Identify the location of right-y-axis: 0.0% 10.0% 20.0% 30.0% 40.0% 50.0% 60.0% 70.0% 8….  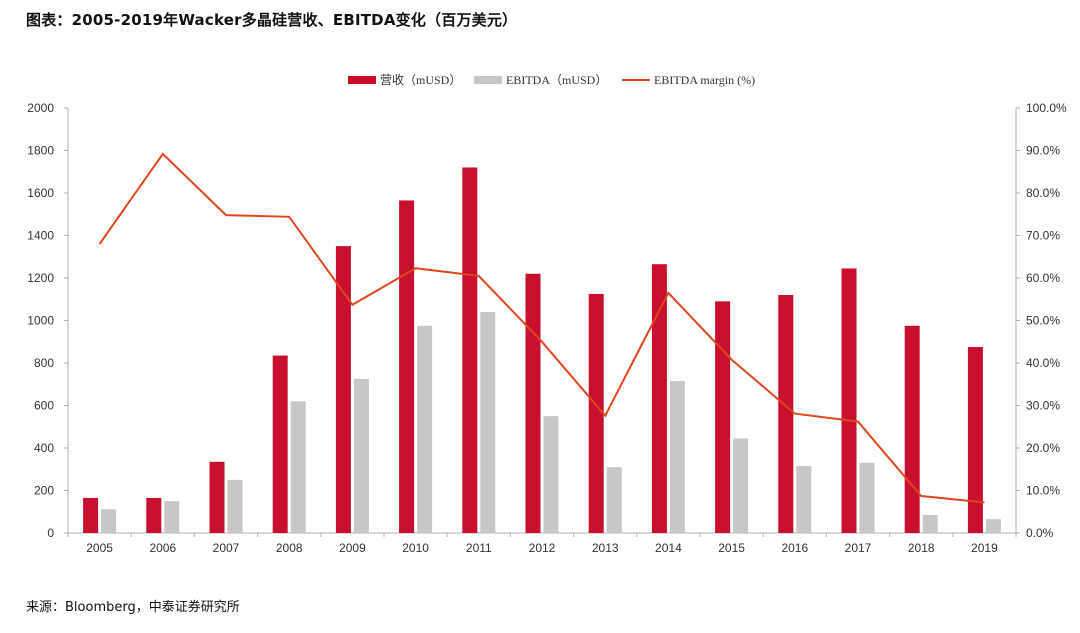
(1041, 320).